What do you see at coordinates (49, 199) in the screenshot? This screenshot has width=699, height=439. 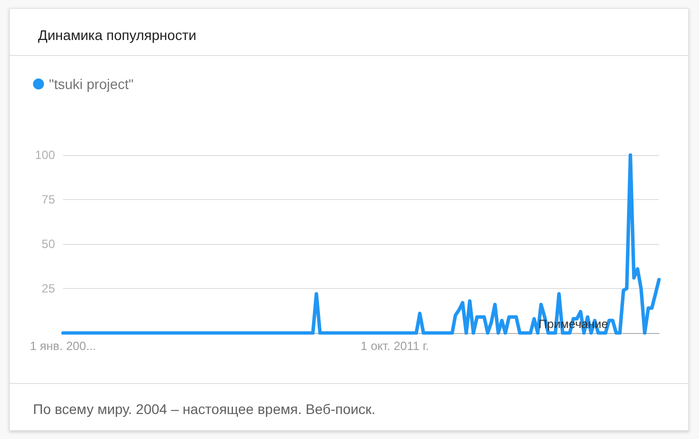 I see `y-tick-label: 75` at bounding box center [49, 199].